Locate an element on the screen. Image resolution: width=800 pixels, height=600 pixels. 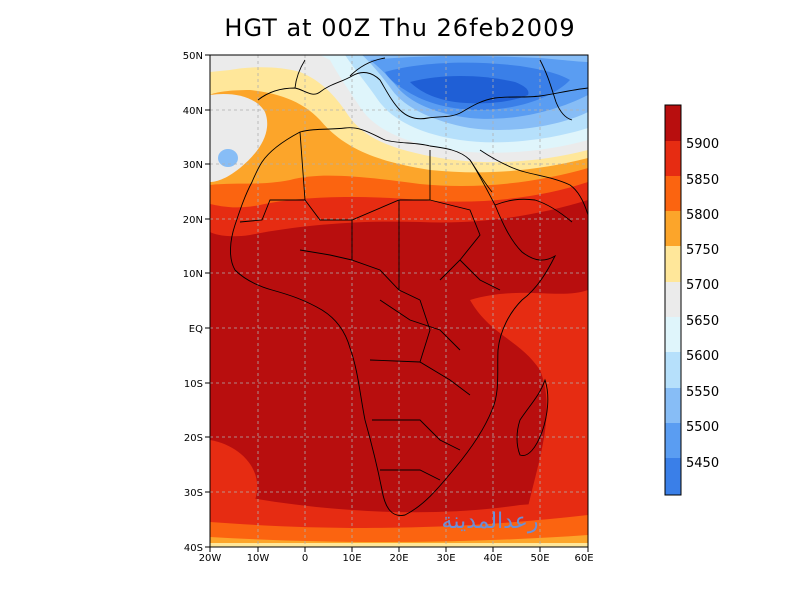
colorbar-label: 5550 is located at coordinates (702, 392).